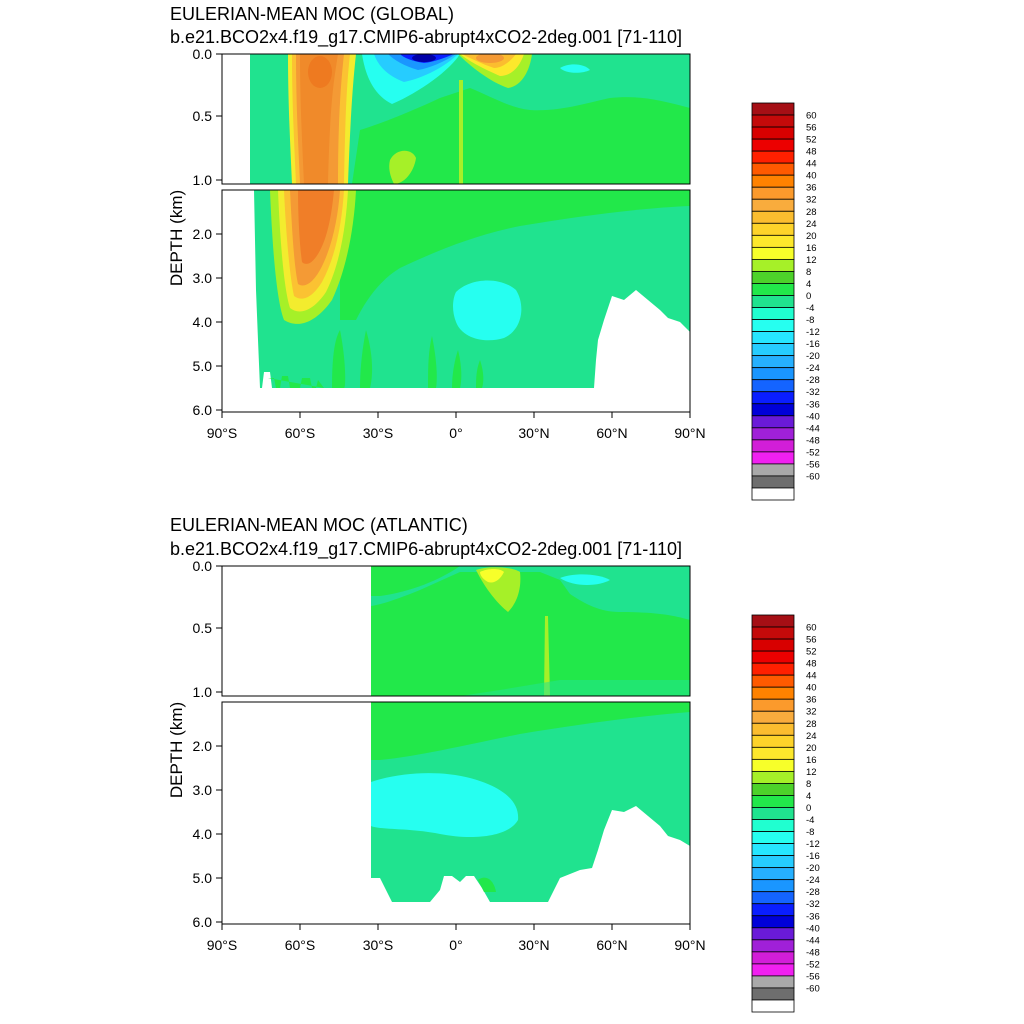 The width and height of the screenshot is (1024, 1024). What do you see at coordinates (808, 284) in the screenshot?
I see `global-colorbar-label: 4` at bounding box center [808, 284].